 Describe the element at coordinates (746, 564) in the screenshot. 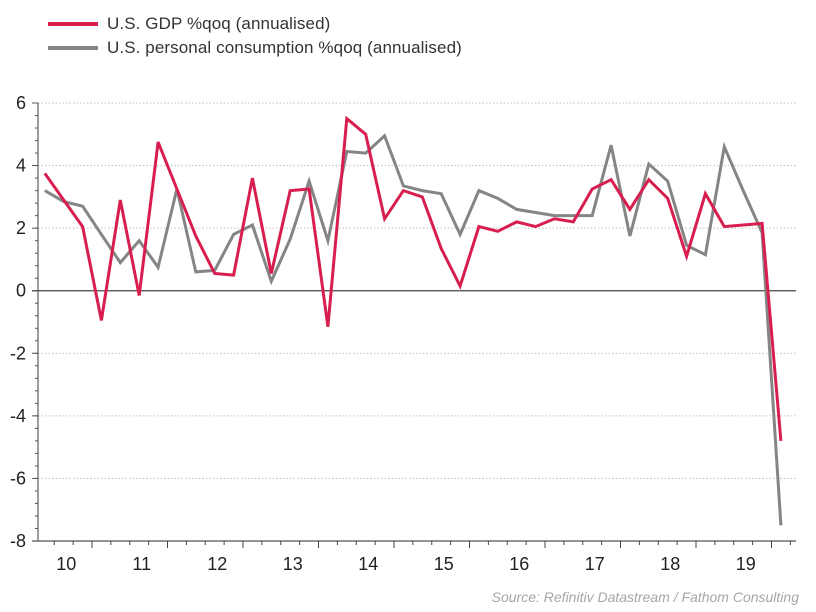

I see `x-tick-label: 19` at that location.